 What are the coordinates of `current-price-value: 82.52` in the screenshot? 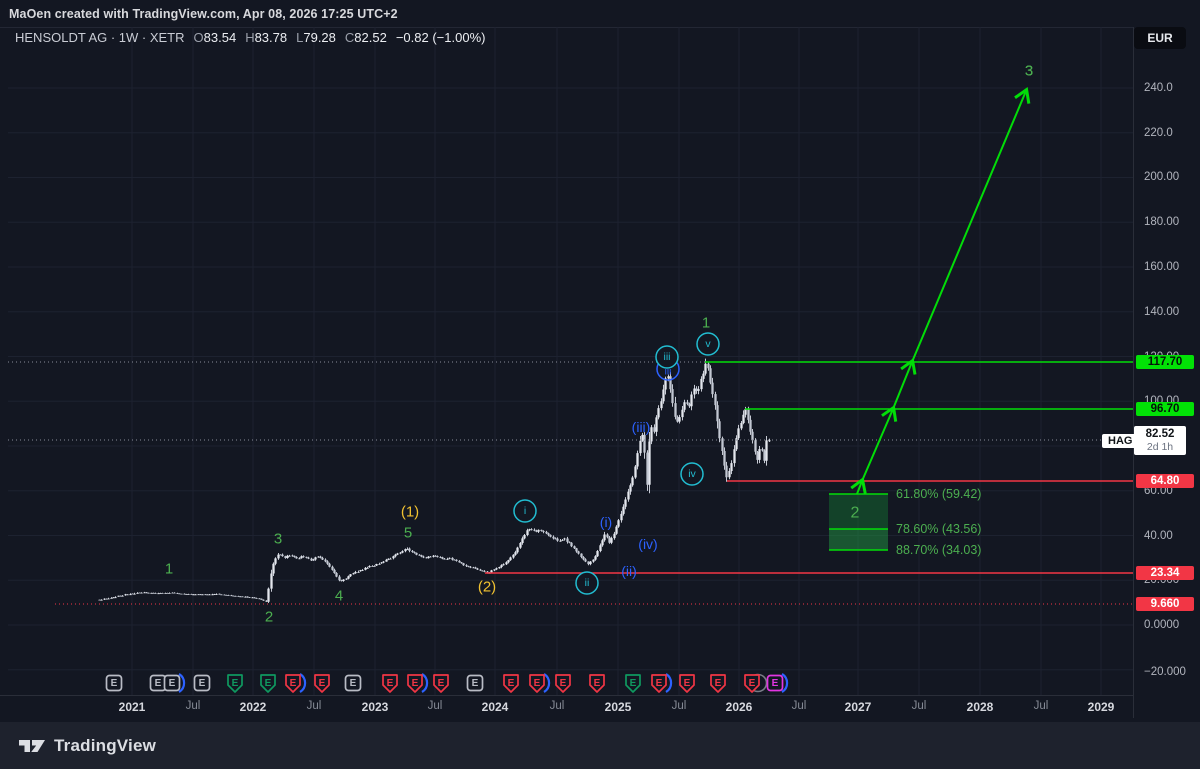 It's located at (1160, 434).